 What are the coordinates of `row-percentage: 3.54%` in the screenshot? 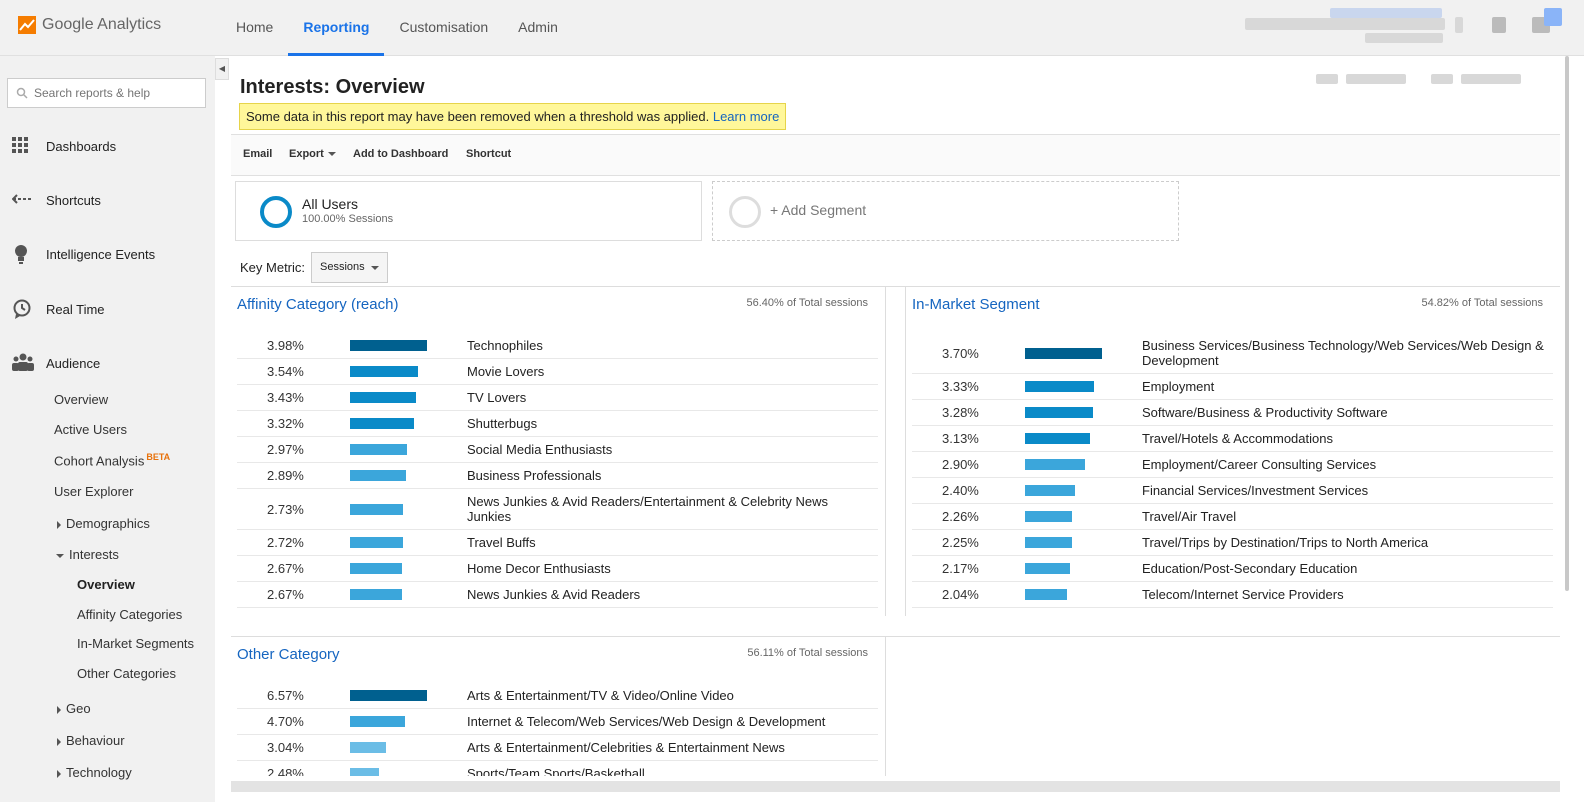 It's located at (285, 371).